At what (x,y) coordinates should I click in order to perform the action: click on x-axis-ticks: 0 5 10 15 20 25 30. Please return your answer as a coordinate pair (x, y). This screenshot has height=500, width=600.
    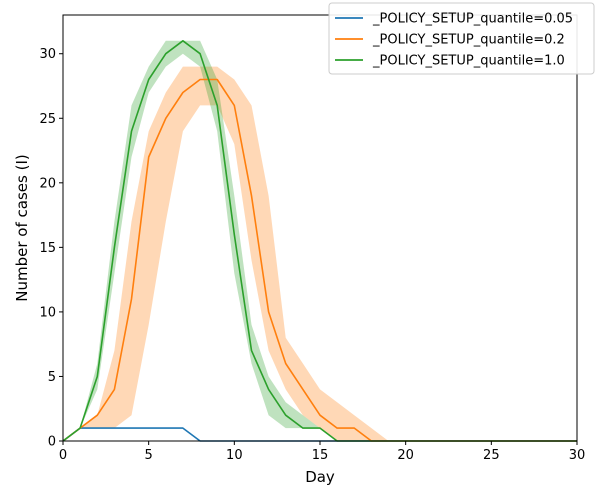
    Looking at the image, I should click on (322, 452).